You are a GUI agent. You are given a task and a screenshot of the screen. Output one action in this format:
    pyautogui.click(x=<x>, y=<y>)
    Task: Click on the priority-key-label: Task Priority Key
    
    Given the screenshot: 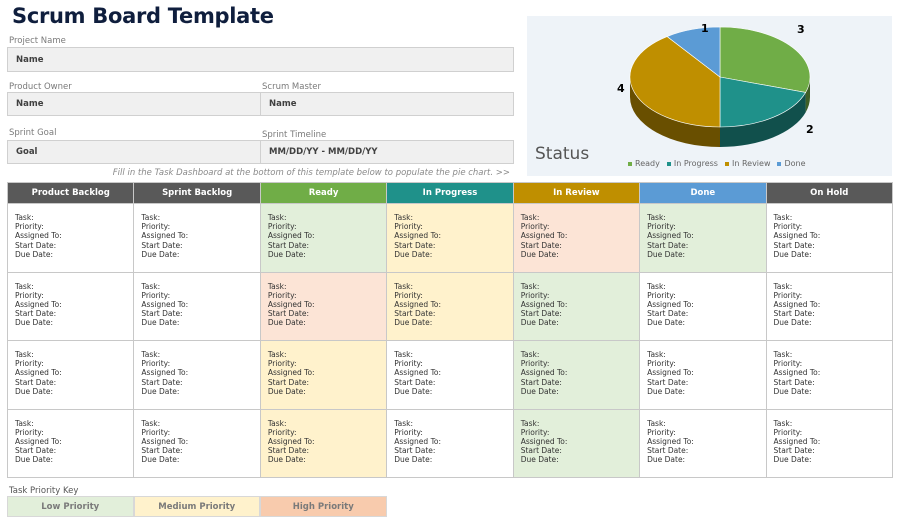 What is the action you would take?
    pyautogui.click(x=44, y=491)
    